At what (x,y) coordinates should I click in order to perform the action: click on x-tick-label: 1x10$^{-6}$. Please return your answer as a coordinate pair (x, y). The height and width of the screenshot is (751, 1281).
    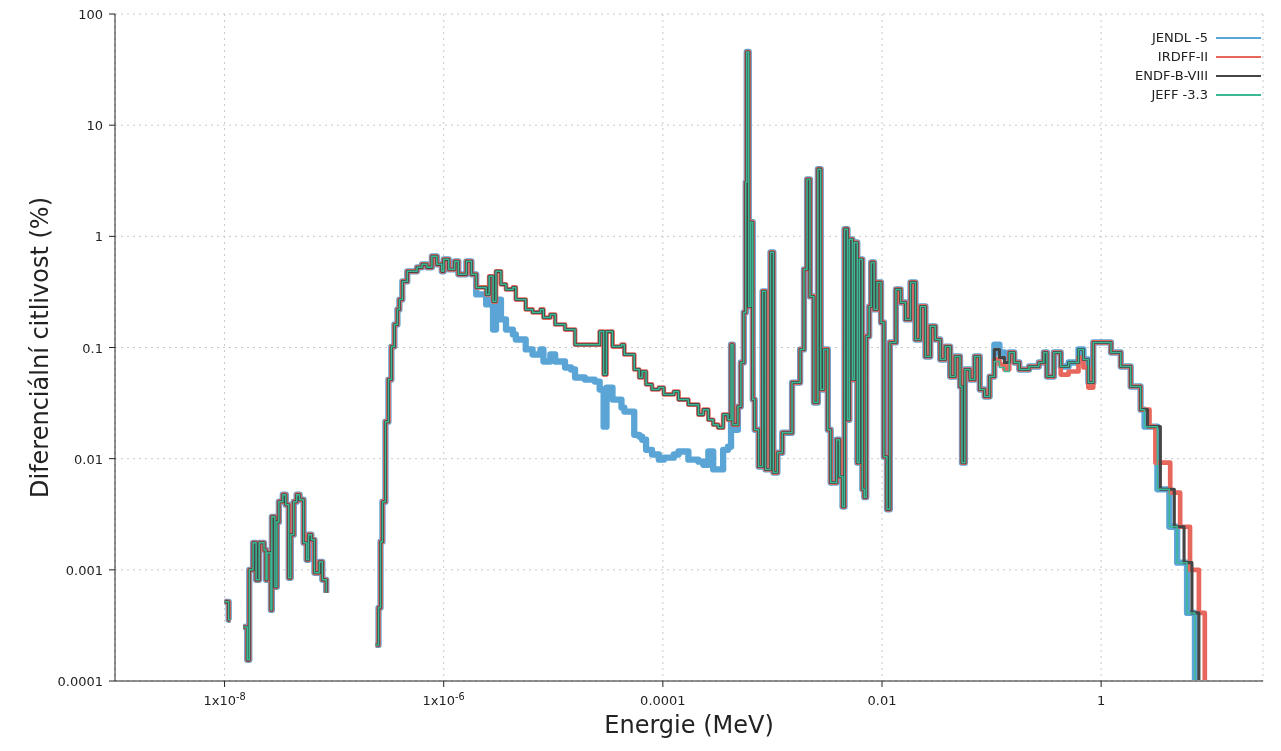
    Looking at the image, I should click on (443, 699).